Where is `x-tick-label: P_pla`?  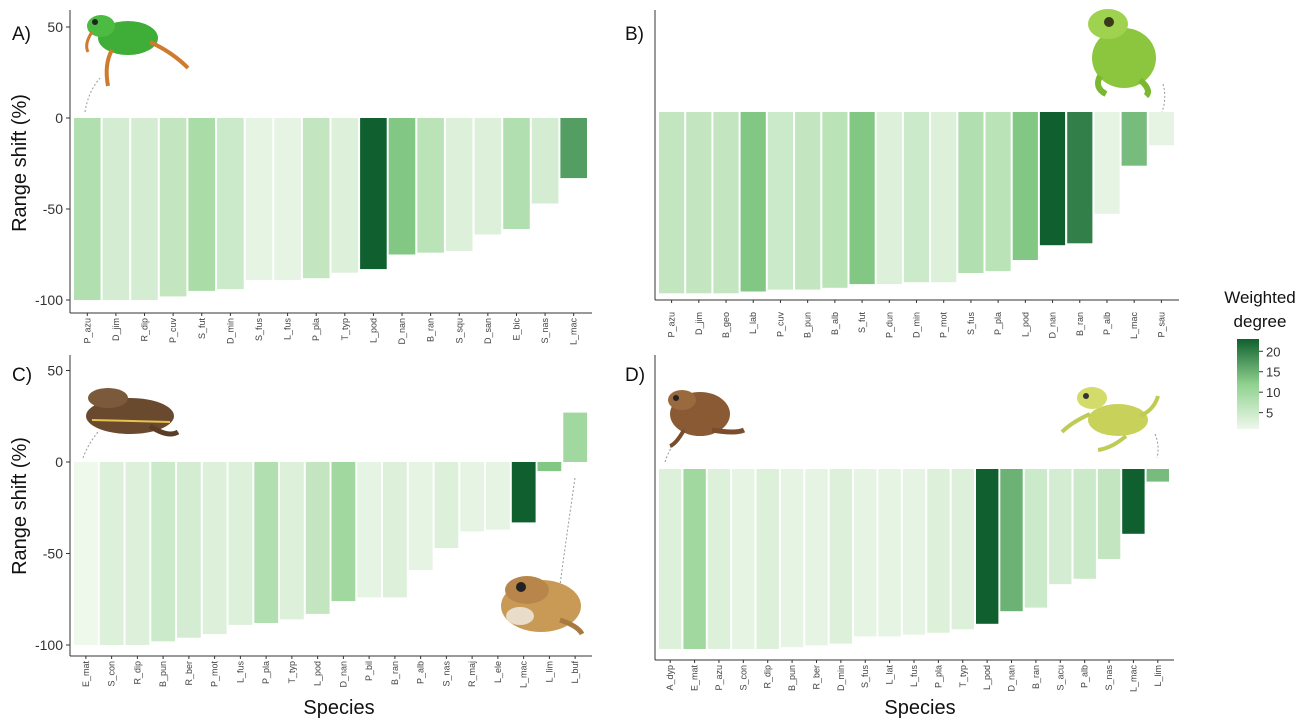 x-tick-label: P_pla is located at coordinates (266, 672).